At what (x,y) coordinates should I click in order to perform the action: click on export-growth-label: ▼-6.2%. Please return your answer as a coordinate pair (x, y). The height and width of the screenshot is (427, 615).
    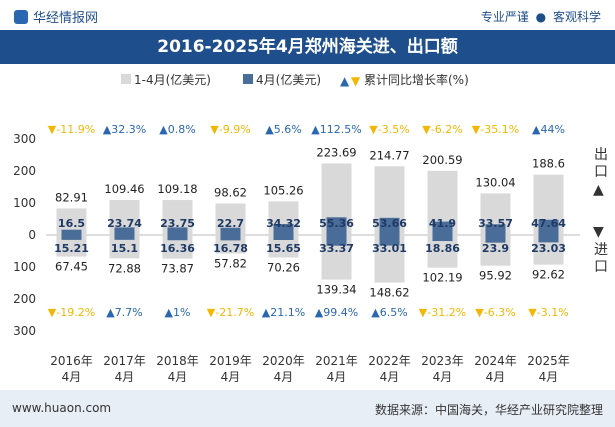
    Looking at the image, I should click on (442, 129).